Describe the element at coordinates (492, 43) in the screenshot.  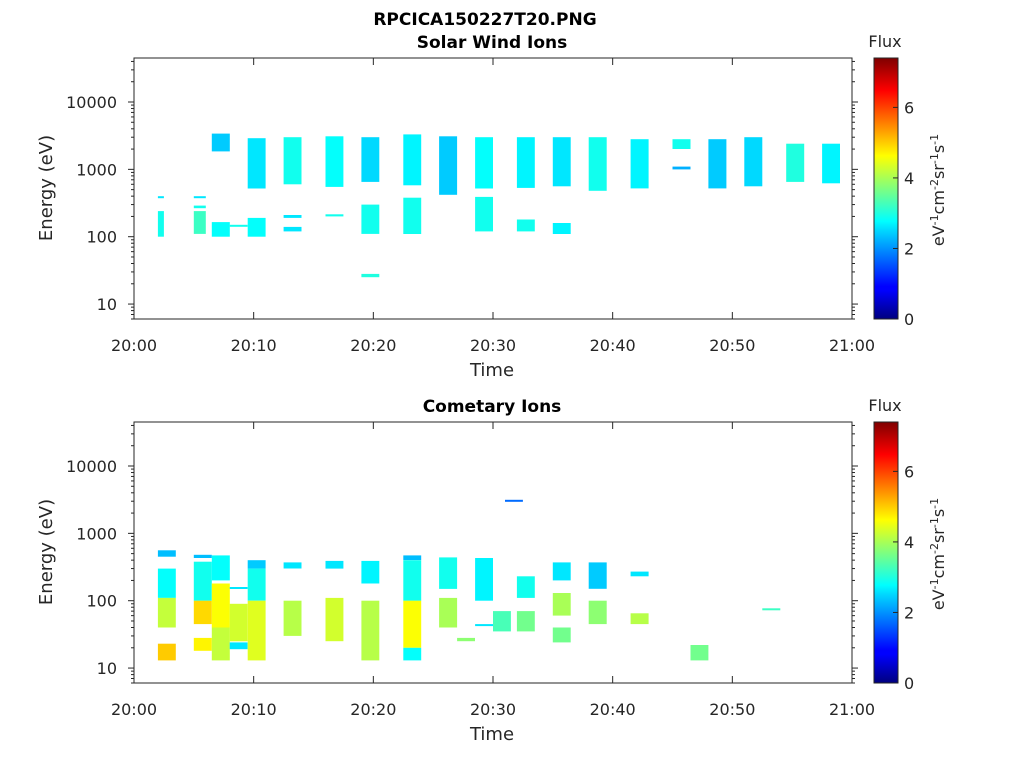
I see `panel-title: Solar Wind Ions` at that location.